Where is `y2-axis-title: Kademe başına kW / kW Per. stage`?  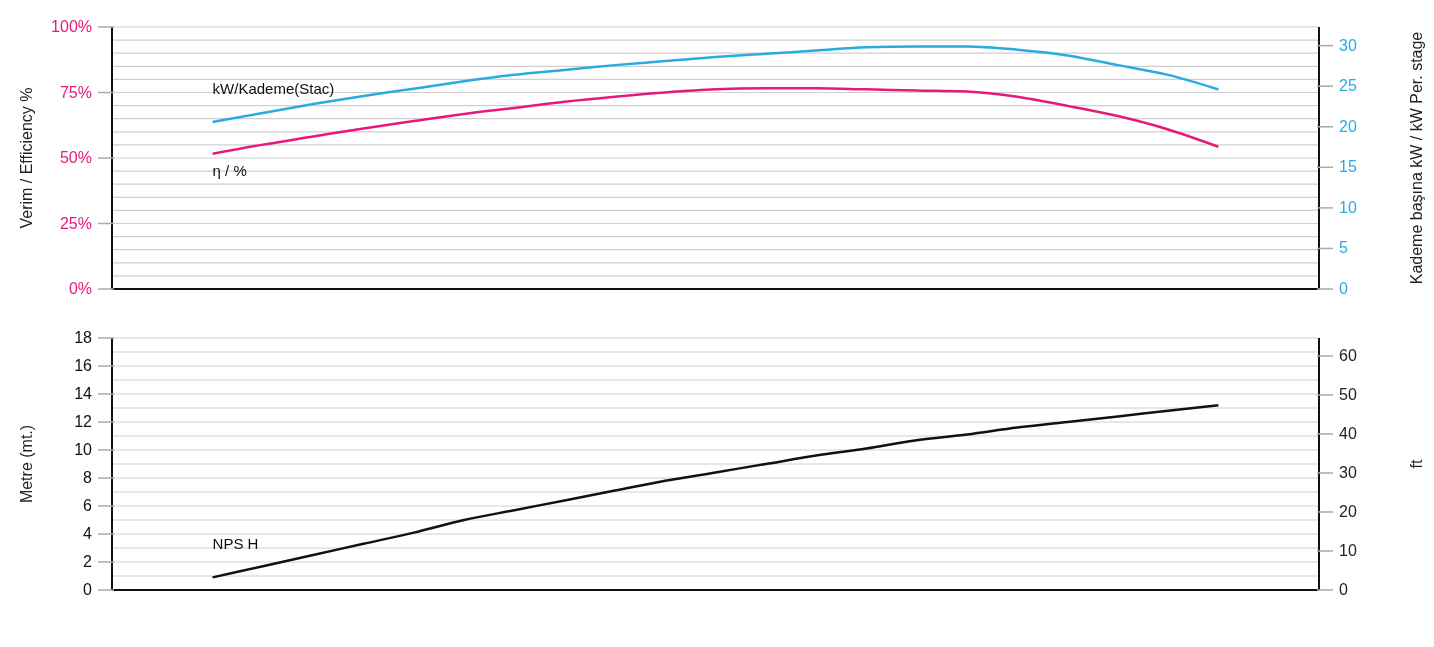 y2-axis-title: Kademe başına kW / kW Per. stage is located at coordinates (1416, 158).